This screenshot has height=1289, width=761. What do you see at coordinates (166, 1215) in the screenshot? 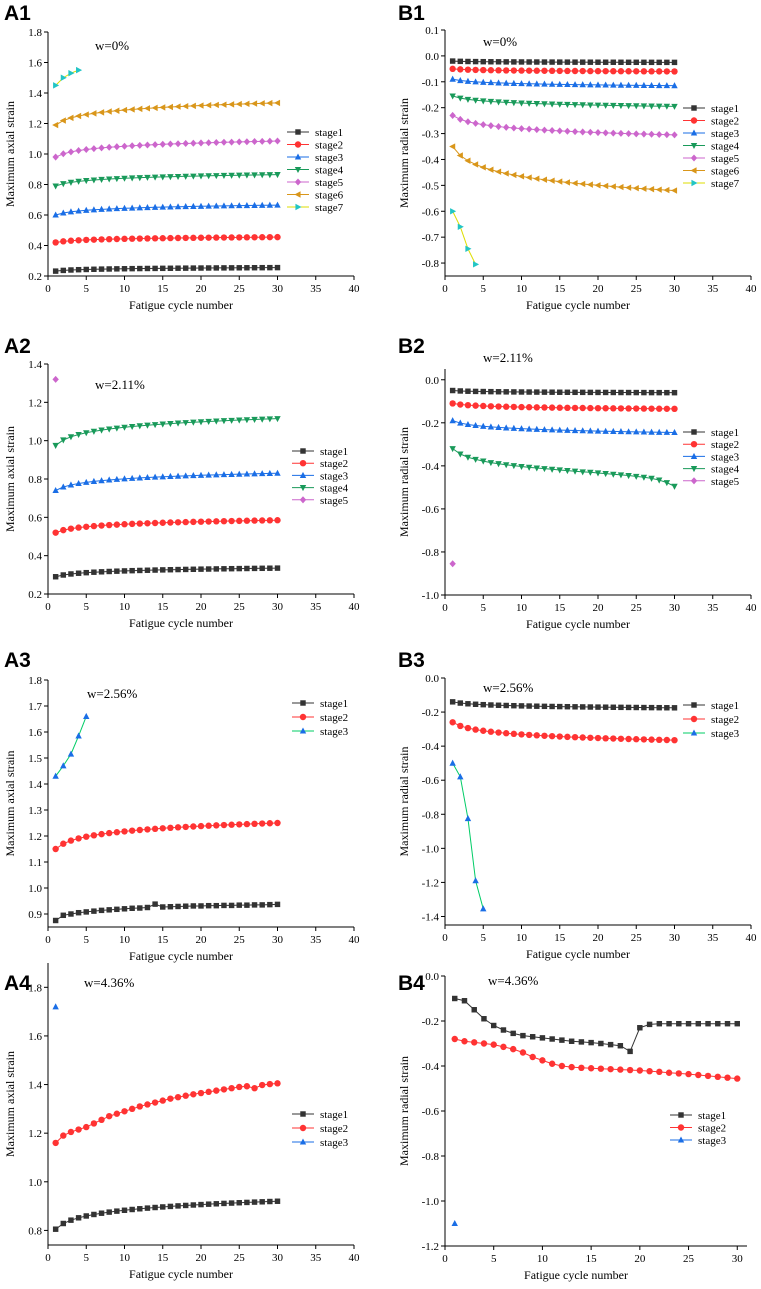
I see `series-stage1` at bounding box center [166, 1215].